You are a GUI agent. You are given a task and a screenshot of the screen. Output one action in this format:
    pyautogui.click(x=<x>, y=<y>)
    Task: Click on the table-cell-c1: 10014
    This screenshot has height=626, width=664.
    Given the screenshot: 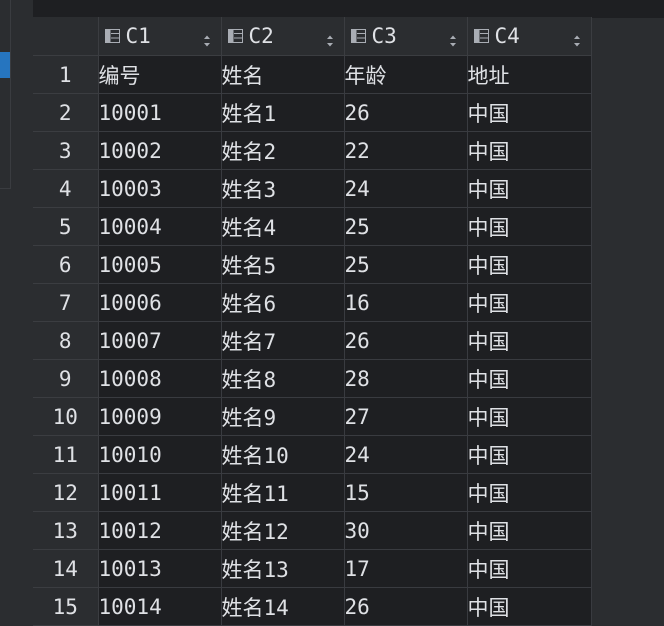 What is the action you would take?
    pyautogui.click(x=160, y=606)
    